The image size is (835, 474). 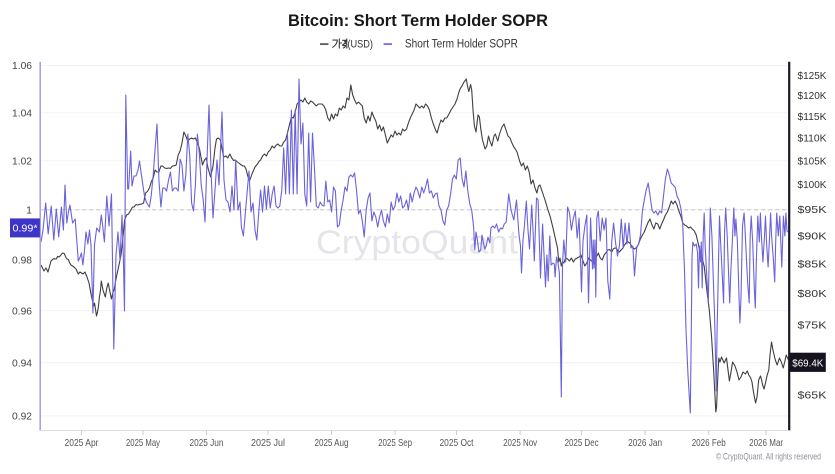 What do you see at coordinates (812, 210) in the screenshot?
I see `svg-text: $95K` at bounding box center [812, 210].